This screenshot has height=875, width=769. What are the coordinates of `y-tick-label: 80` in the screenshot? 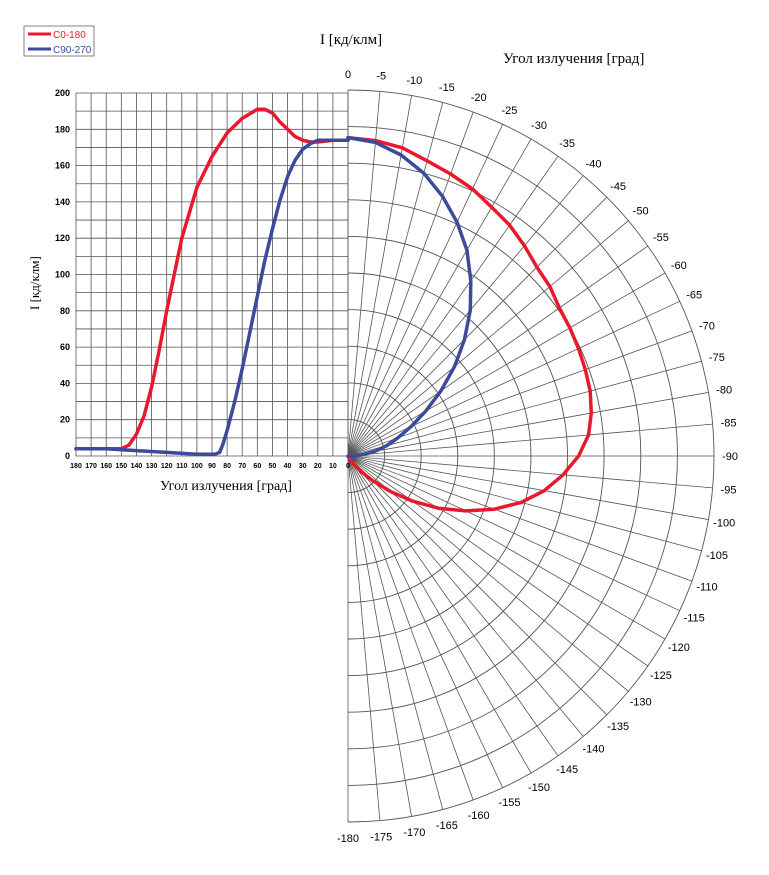 It's located at (65, 311).